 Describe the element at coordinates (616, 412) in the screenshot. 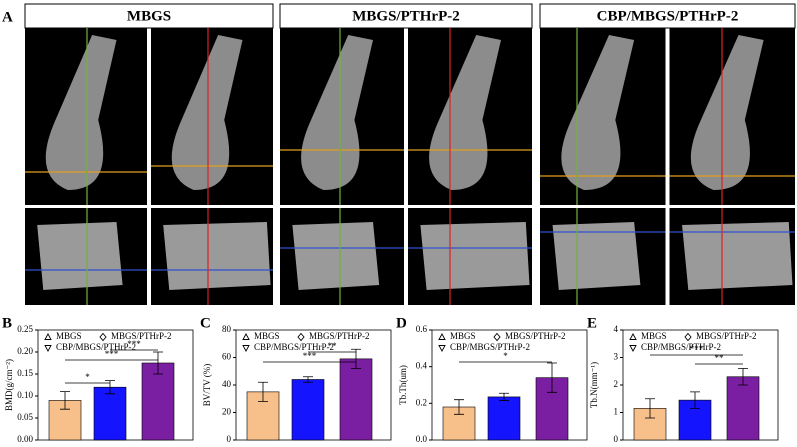

I see `y-tick-label: 1` at that location.